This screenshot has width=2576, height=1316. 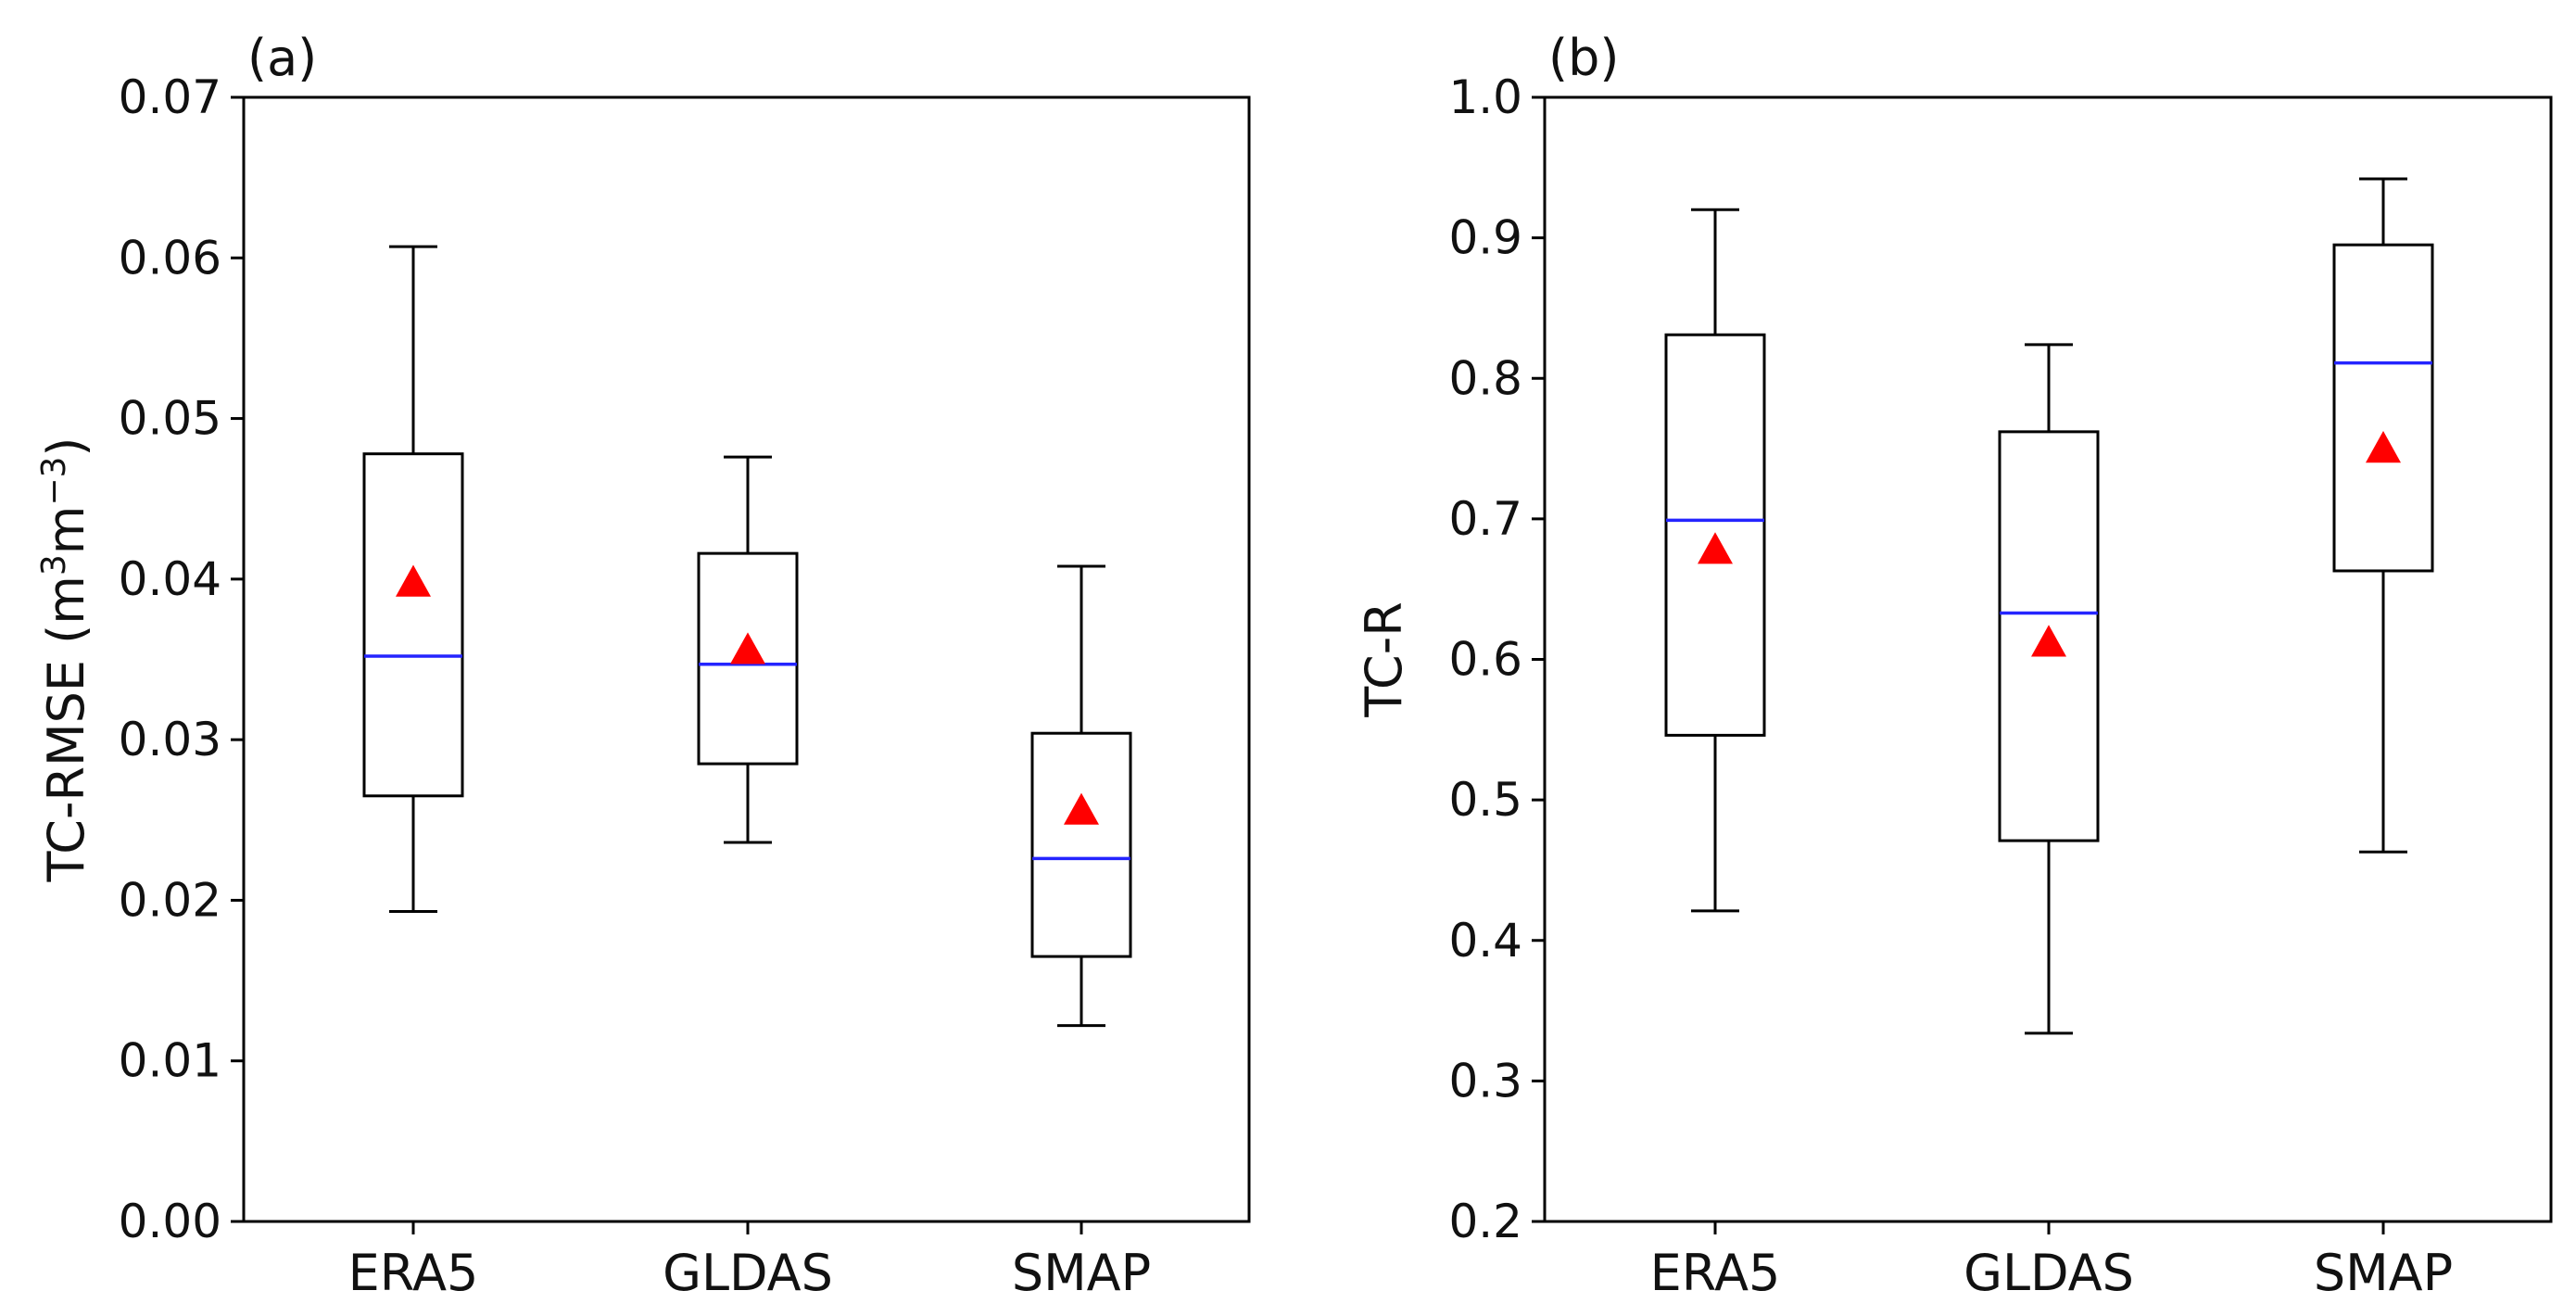 I want to click on y-tick-label: 0.04, so click(x=170, y=579).